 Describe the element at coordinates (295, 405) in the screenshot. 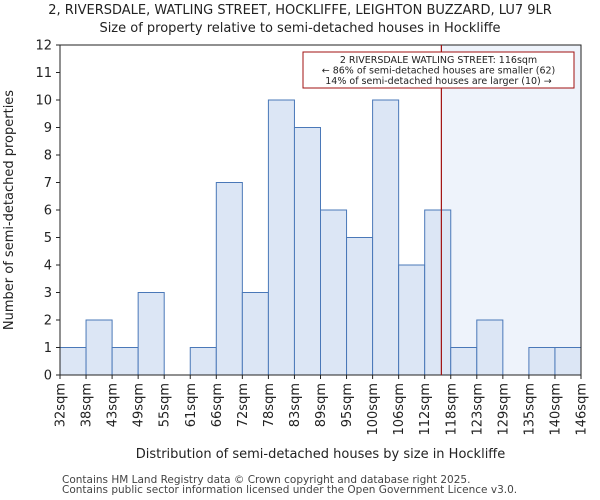

I see `x-tick-label: 83sqm` at that location.